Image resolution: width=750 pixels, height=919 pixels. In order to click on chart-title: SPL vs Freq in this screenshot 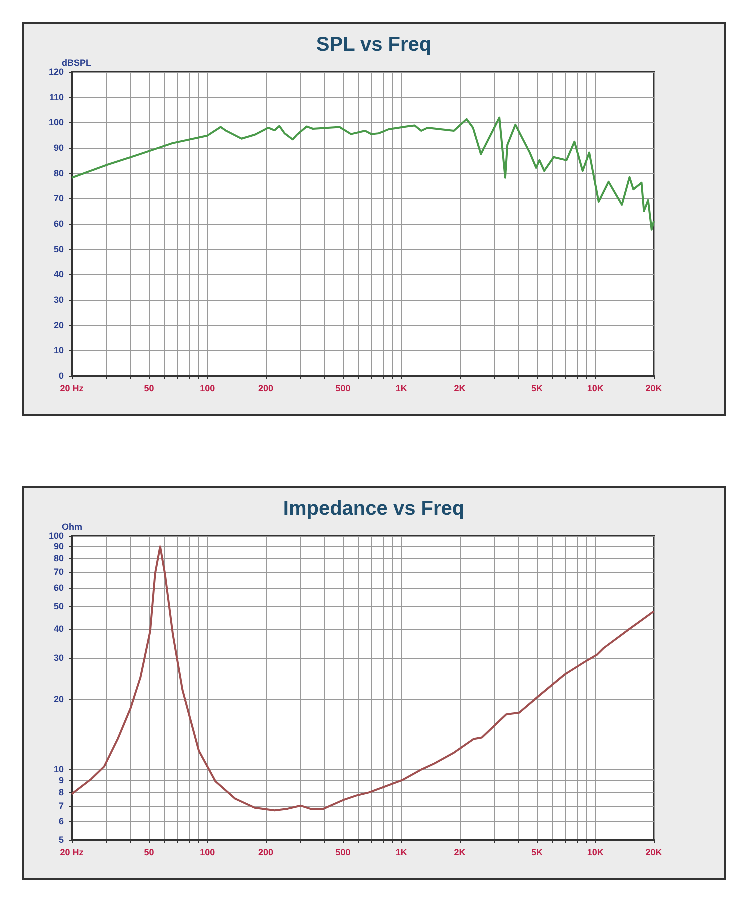, I will do `click(374, 45)`.